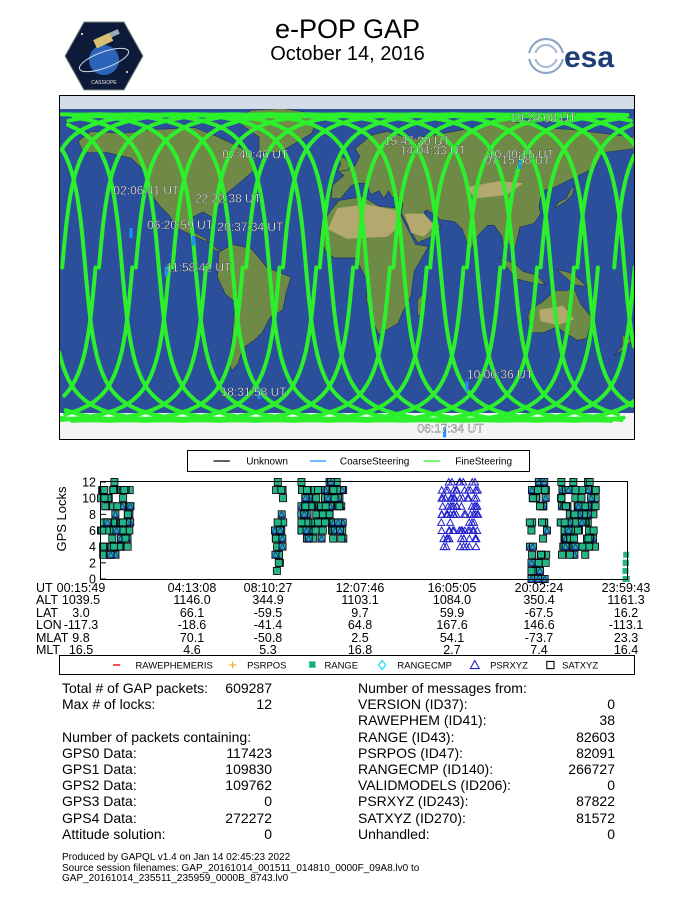 The width and height of the screenshot is (695, 899). What do you see at coordinates (92, 547) in the screenshot?
I see `y-tick-label: 4` at bounding box center [92, 547].